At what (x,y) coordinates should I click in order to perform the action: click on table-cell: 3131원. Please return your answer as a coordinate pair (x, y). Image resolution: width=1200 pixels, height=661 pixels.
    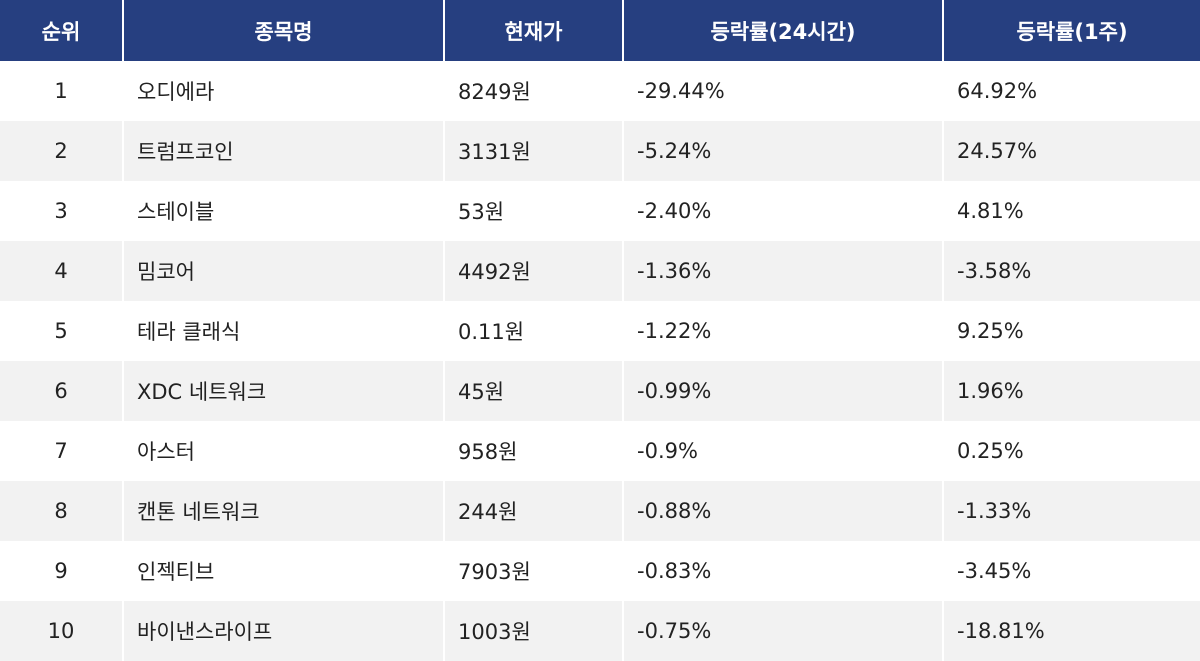
    Looking at the image, I should click on (533, 151).